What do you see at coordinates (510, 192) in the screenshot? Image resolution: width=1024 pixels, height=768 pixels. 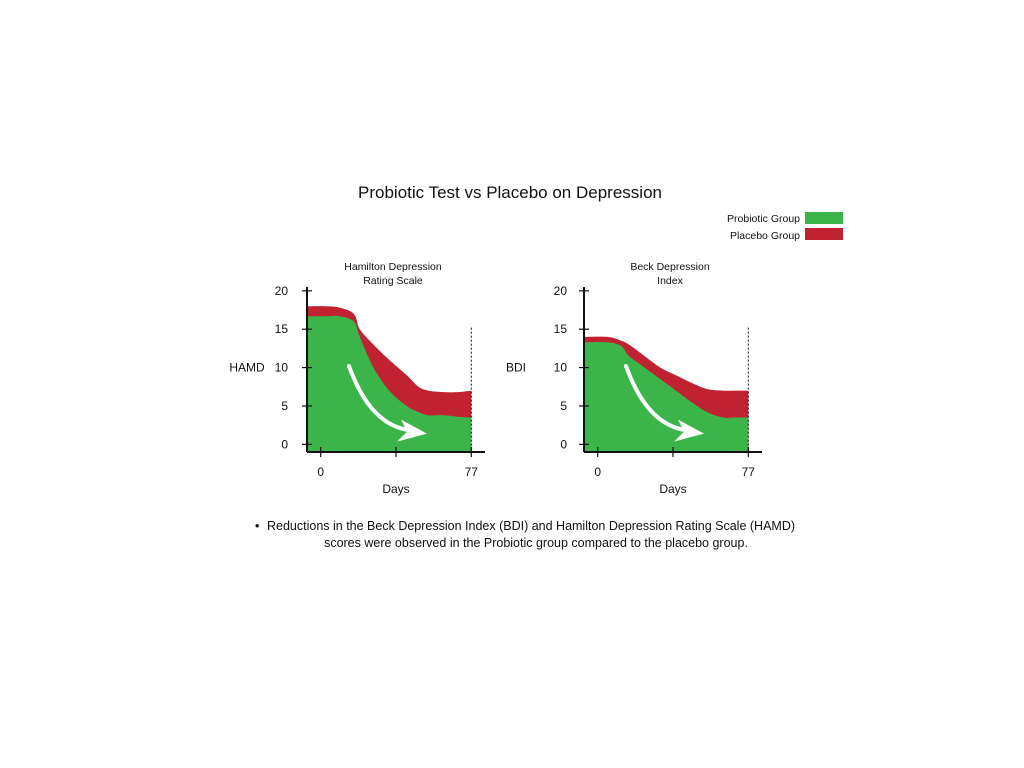 I see `chart-title: Probiotic Test vs Placebo on Depression` at bounding box center [510, 192].